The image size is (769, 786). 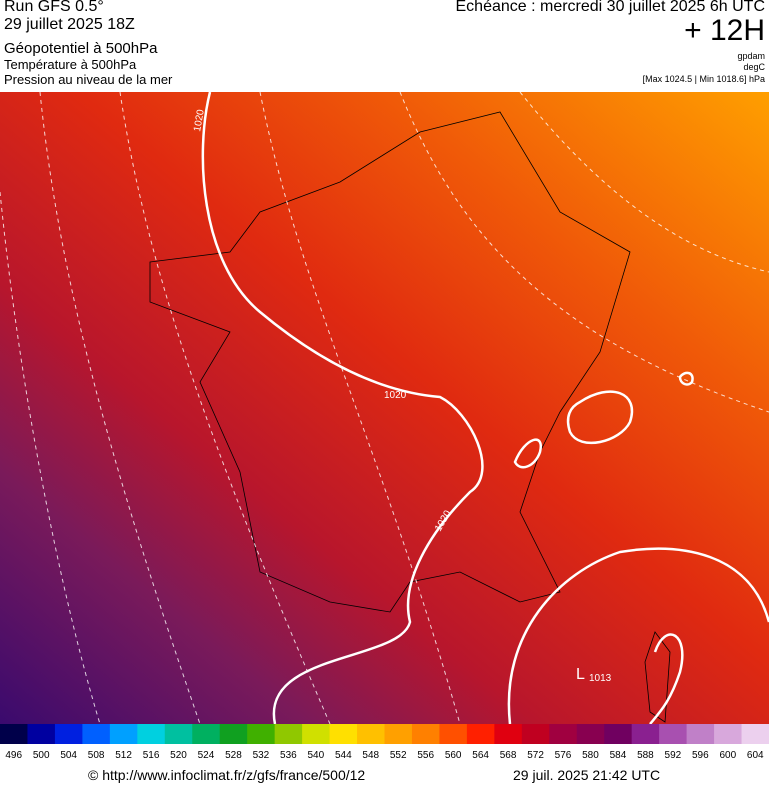 What do you see at coordinates (587, 775) in the screenshot?
I see `generated-date: 29 juil. 2025 21:42 UTC` at bounding box center [587, 775].